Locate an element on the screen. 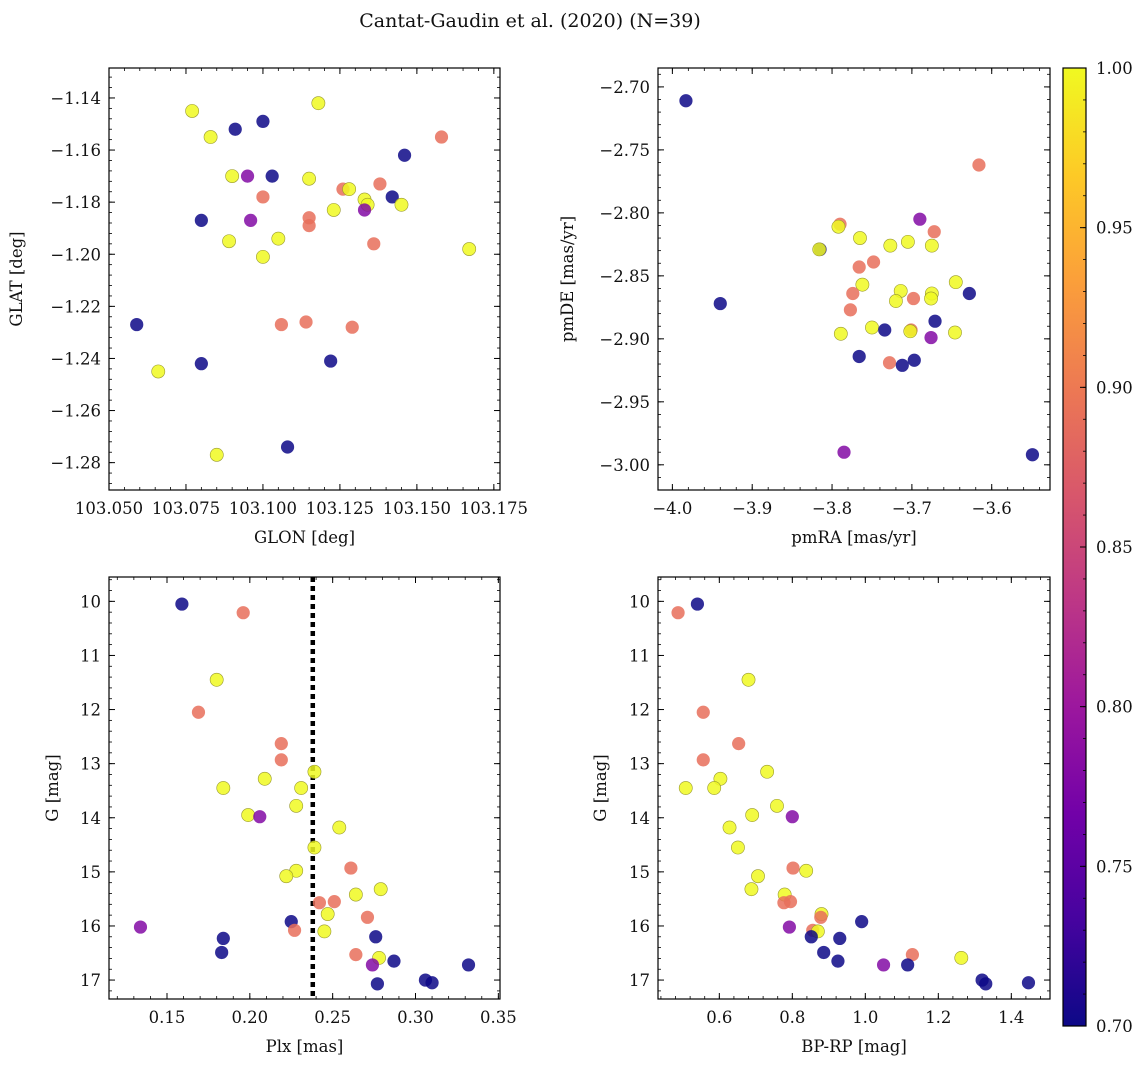  y-tick-label: −2.85 is located at coordinates (624, 276).